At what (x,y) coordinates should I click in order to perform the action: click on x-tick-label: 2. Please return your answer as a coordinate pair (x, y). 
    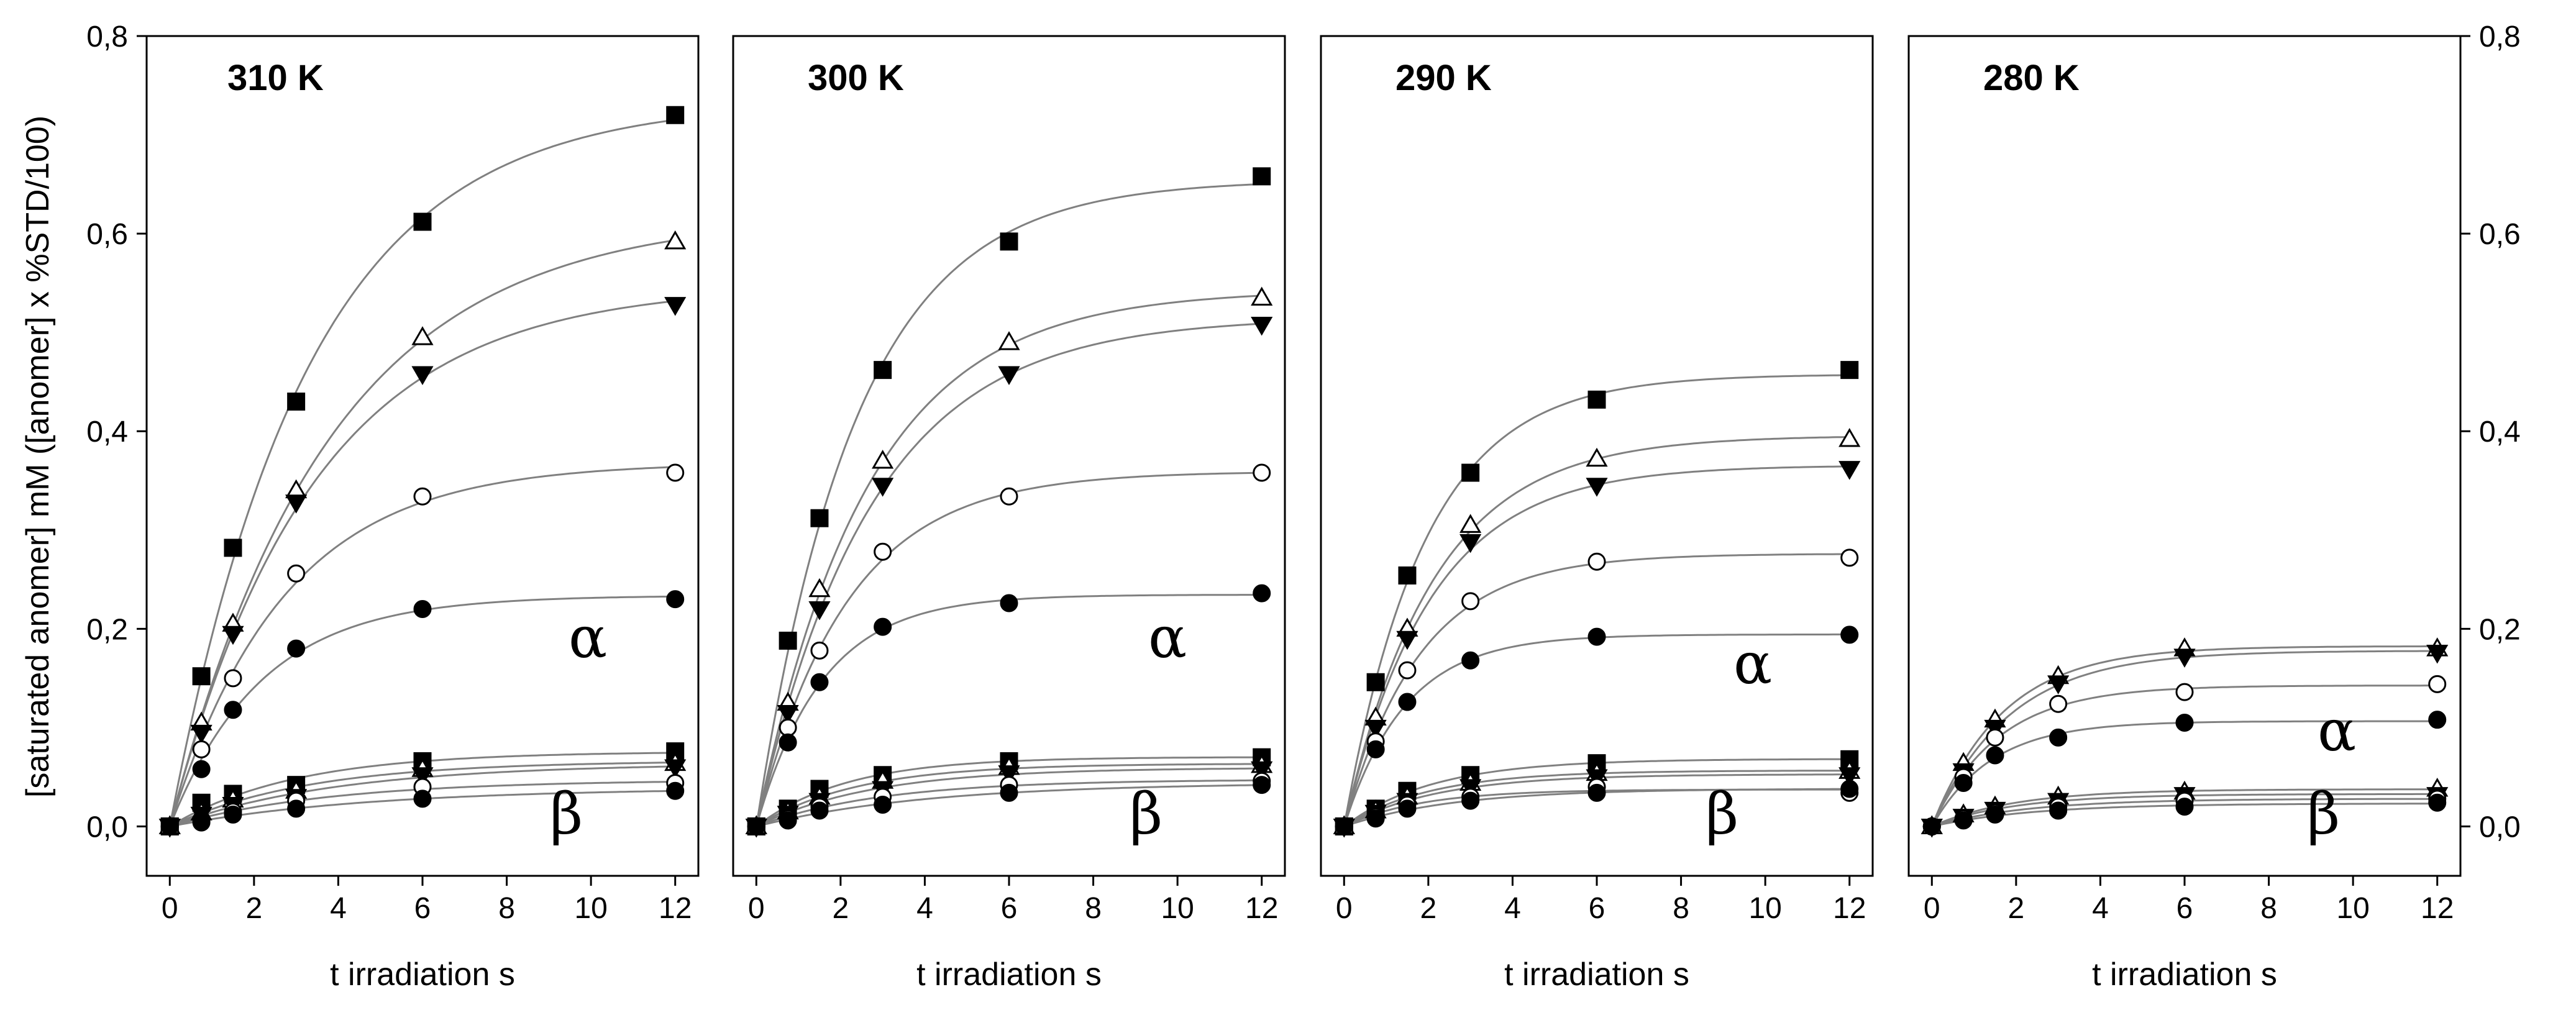
    Looking at the image, I should click on (2016, 909).